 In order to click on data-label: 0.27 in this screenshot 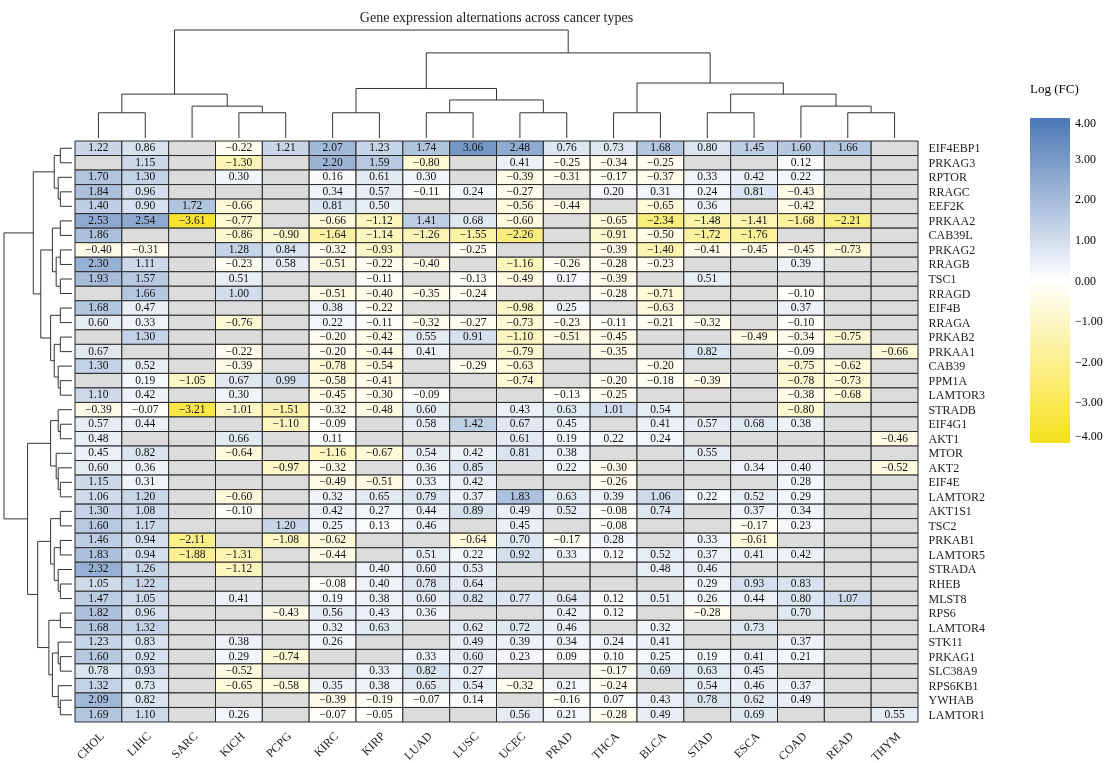, I will do `click(379, 510)`.